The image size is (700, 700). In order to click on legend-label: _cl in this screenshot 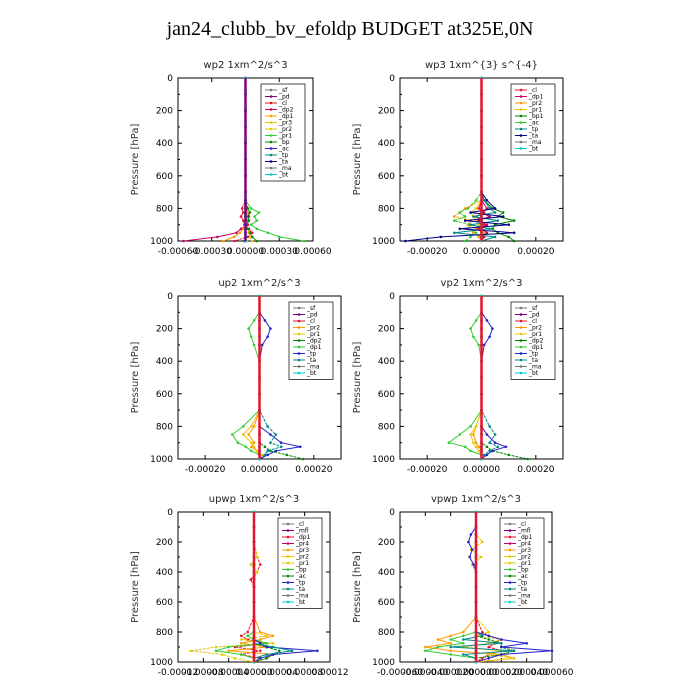, I will do `click(299, 524)`.